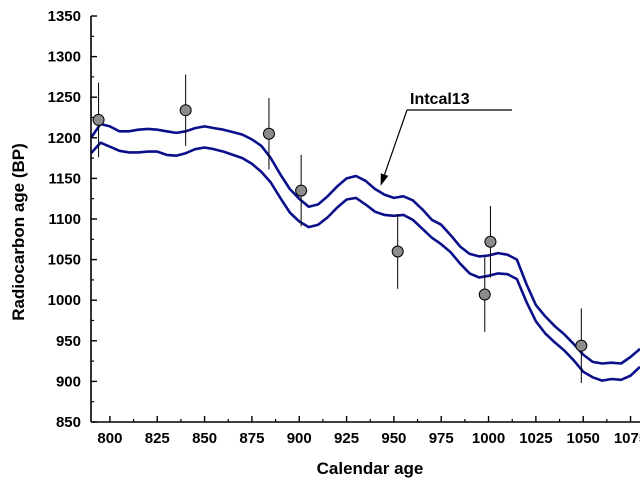 This screenshot has height=483, width=640. What do you see at coordinates (346, 438) in the screenshot?
I see `x-tick-label: 925` at bounding box center [346, 438].